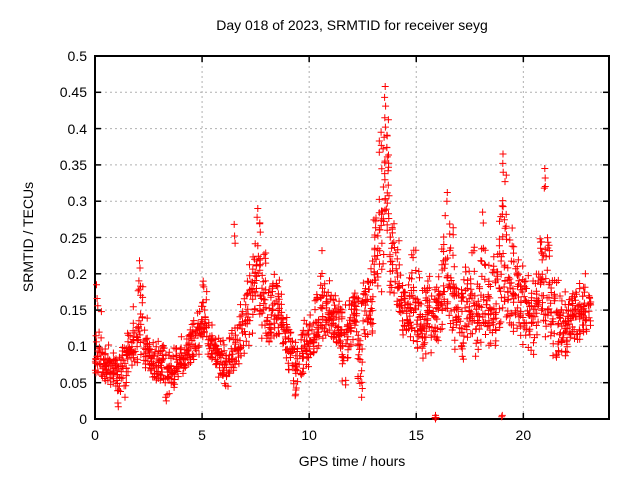 The width and height of the screenshot is (640, 480). What do you see at coordinates (73, 92) in the screenshot?
I see `y-tick-label: 0.45` at bounding box center [73, 92].